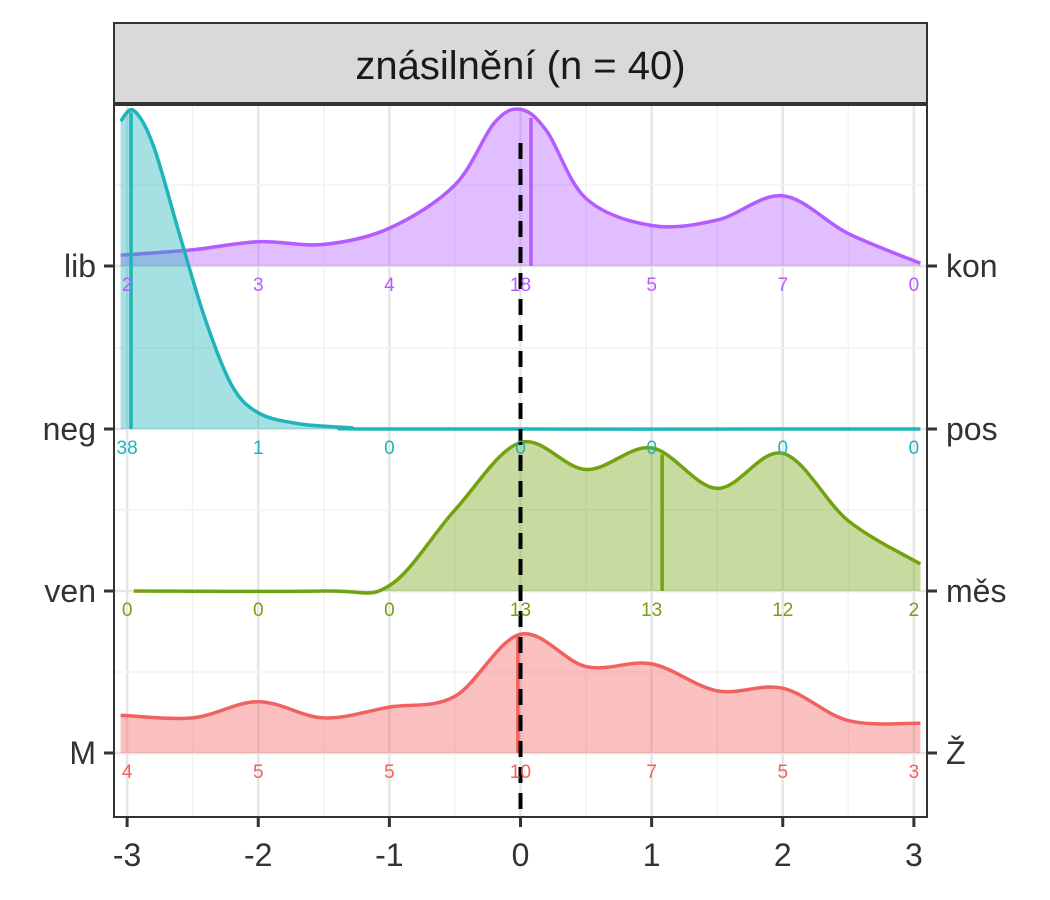  I want to click on y-label-left: ven, so click(70, 591).